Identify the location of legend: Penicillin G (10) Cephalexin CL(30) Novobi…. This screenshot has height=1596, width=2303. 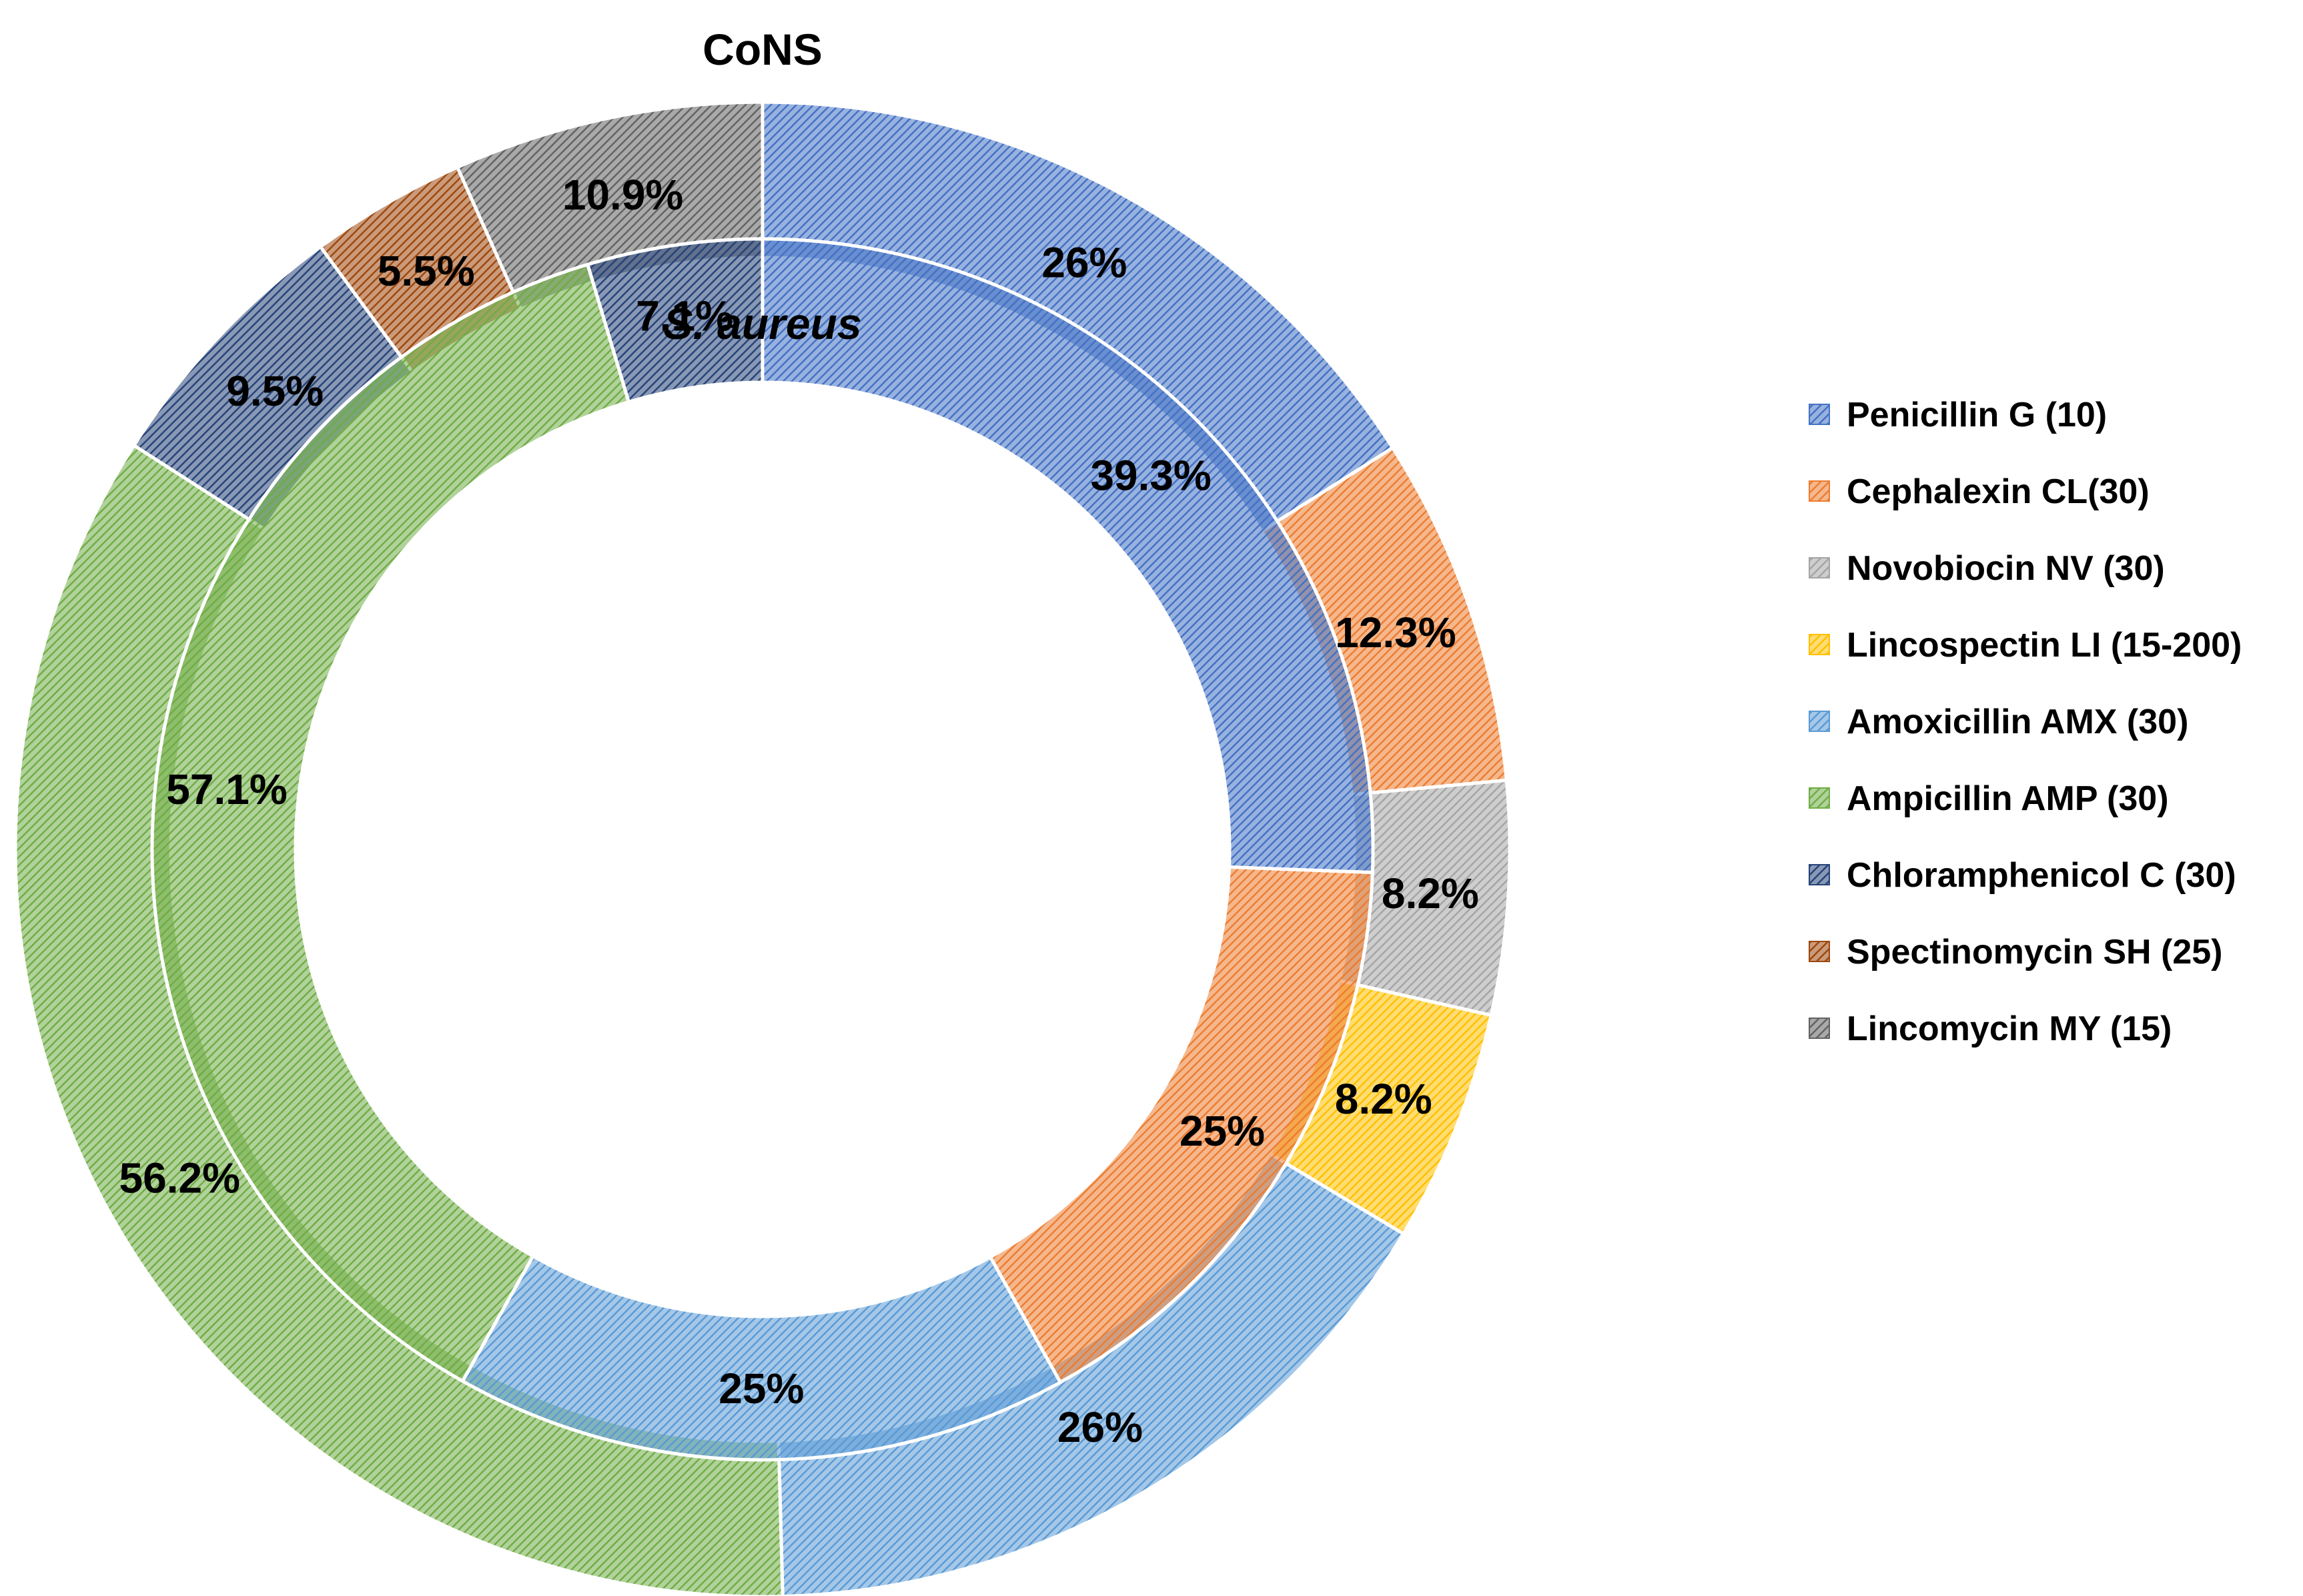
(2025, 722).